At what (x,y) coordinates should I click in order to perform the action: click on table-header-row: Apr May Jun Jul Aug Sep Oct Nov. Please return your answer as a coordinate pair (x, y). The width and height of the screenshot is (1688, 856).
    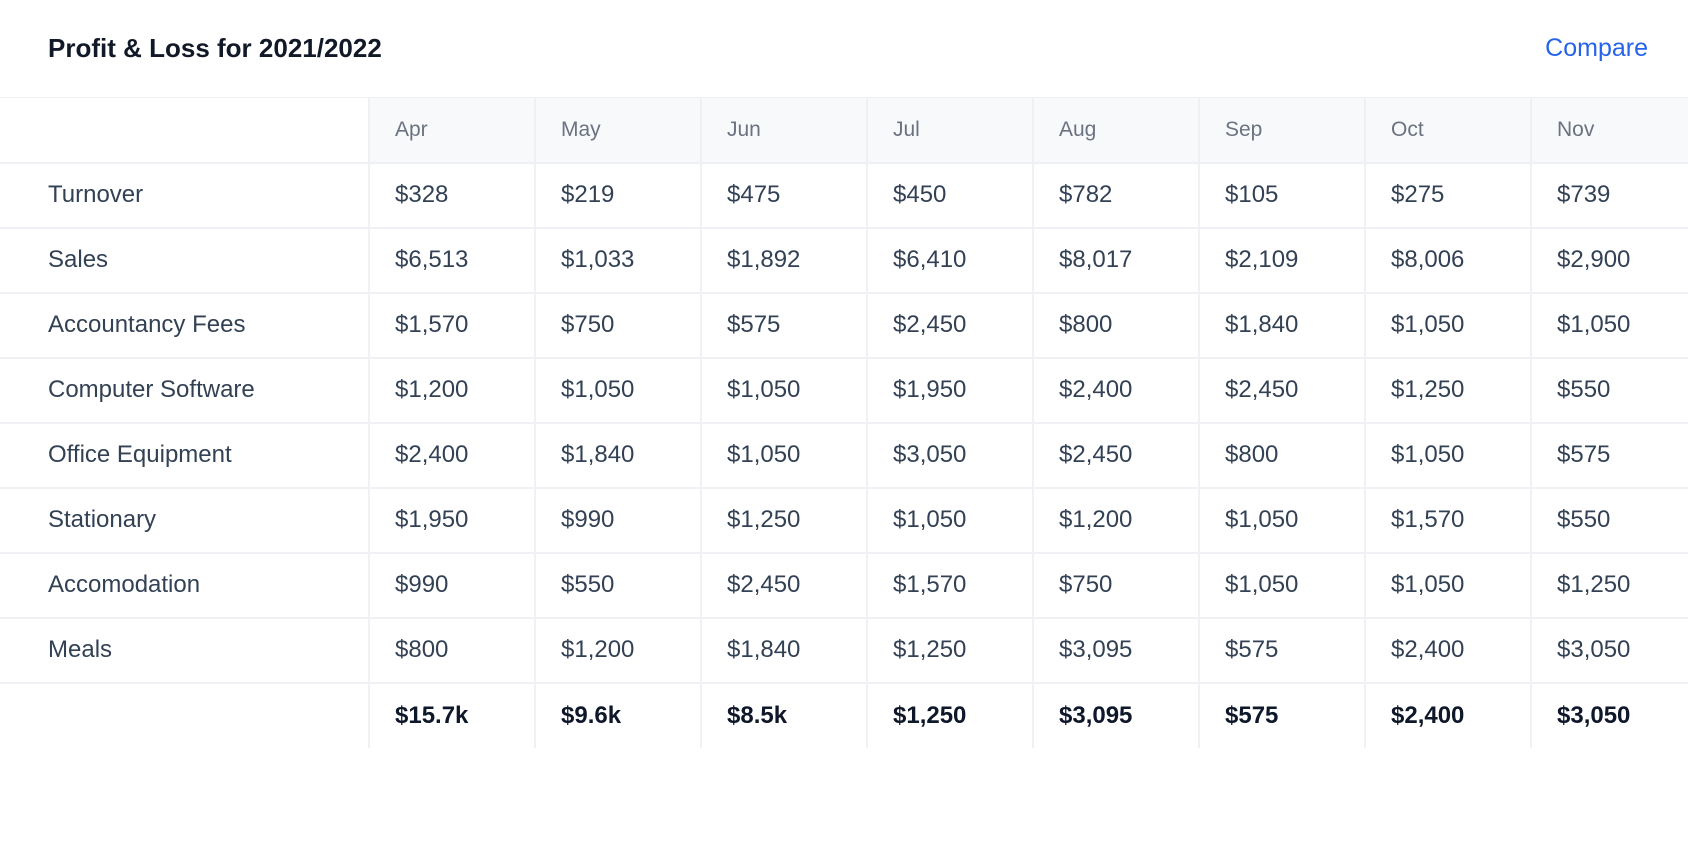
    Looking at the image, I should click on (844, 130).